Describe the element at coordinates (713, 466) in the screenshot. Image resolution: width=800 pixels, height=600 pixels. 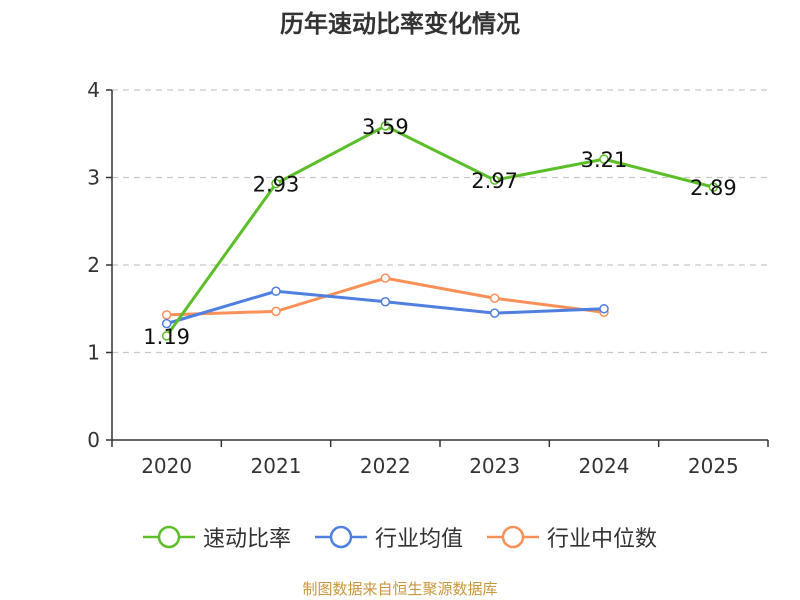
I see `x-tick-label: 2025` at that location.